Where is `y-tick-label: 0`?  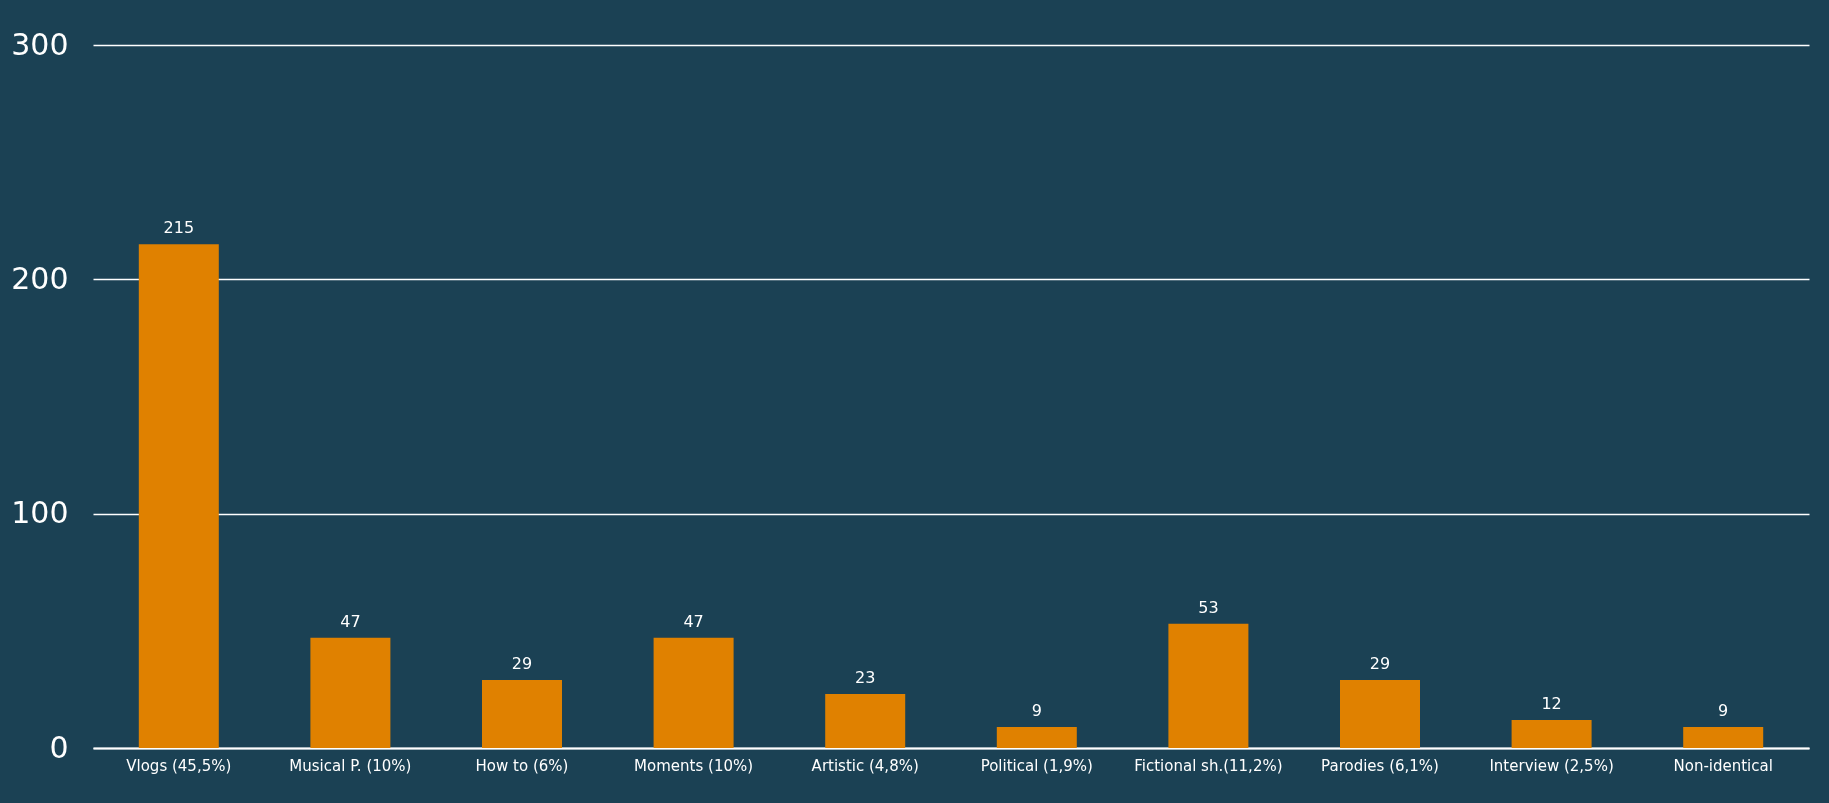 y-tick-label: 0 is located at coordinates (59, 747).